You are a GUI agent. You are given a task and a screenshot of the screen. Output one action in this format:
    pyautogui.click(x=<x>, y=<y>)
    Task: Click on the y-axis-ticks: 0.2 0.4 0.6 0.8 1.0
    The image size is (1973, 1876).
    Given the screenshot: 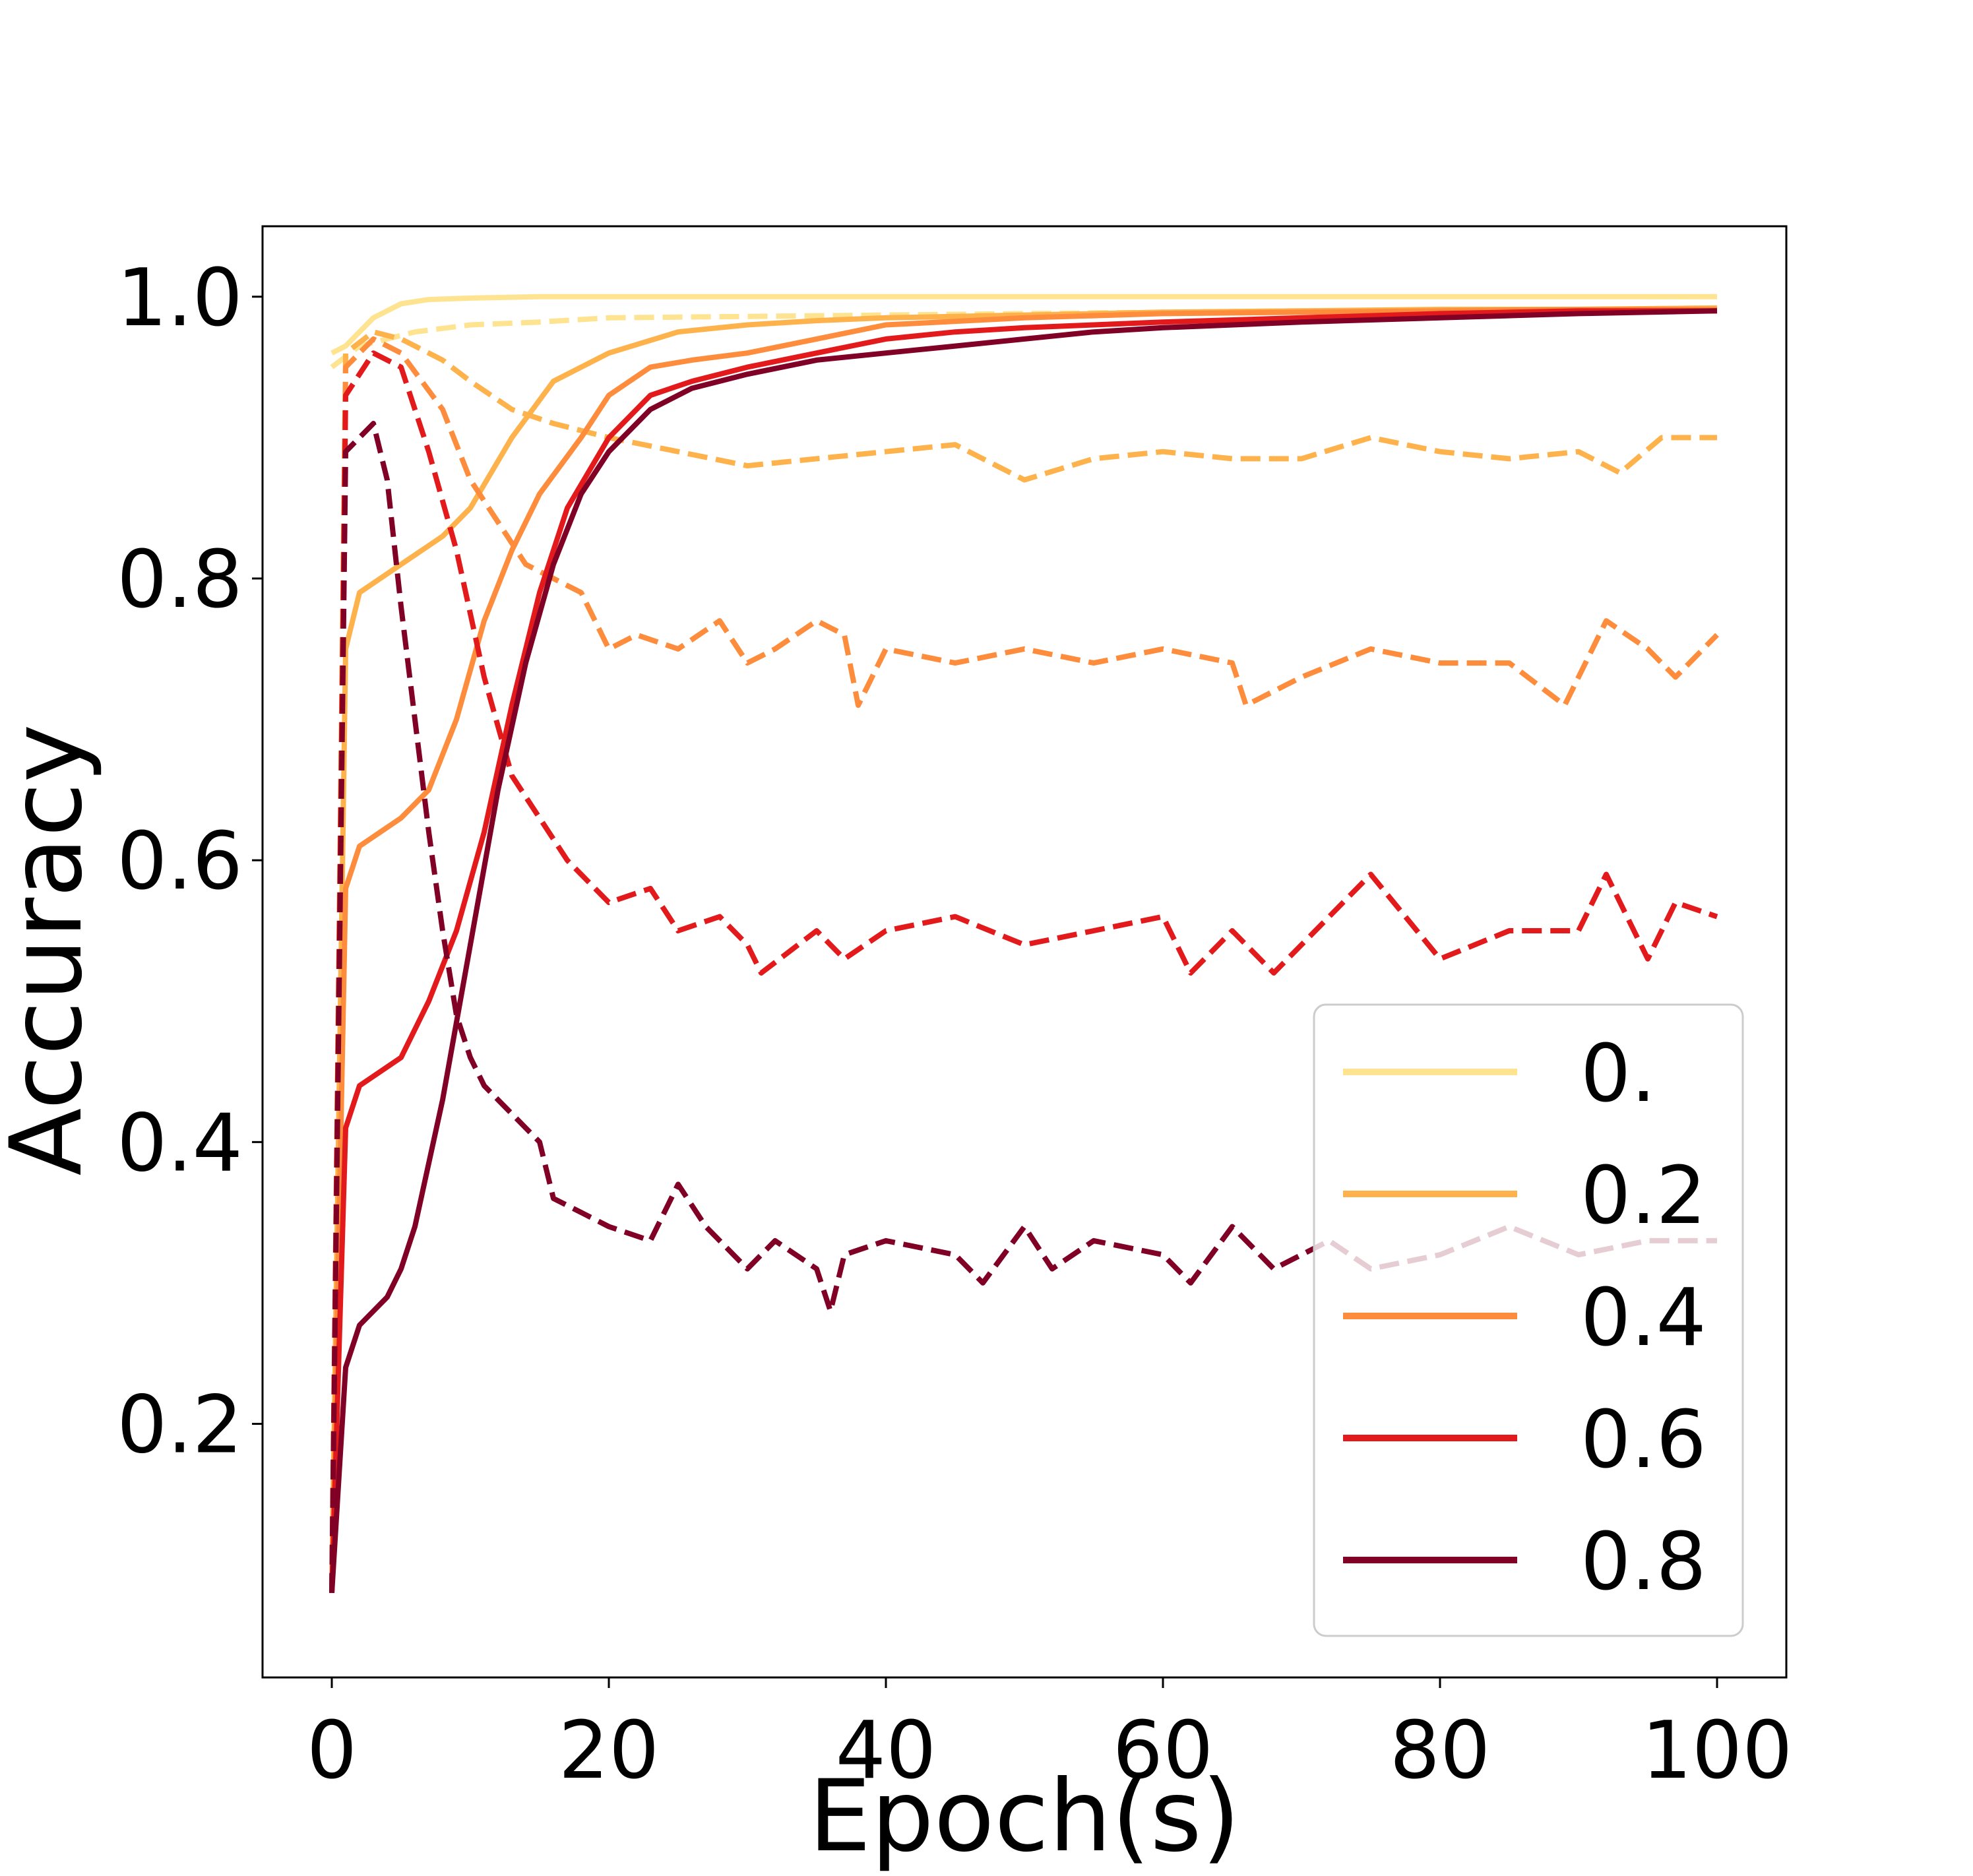 What is the action you would take?
    pyautogui.click(x=190, y=862)
    